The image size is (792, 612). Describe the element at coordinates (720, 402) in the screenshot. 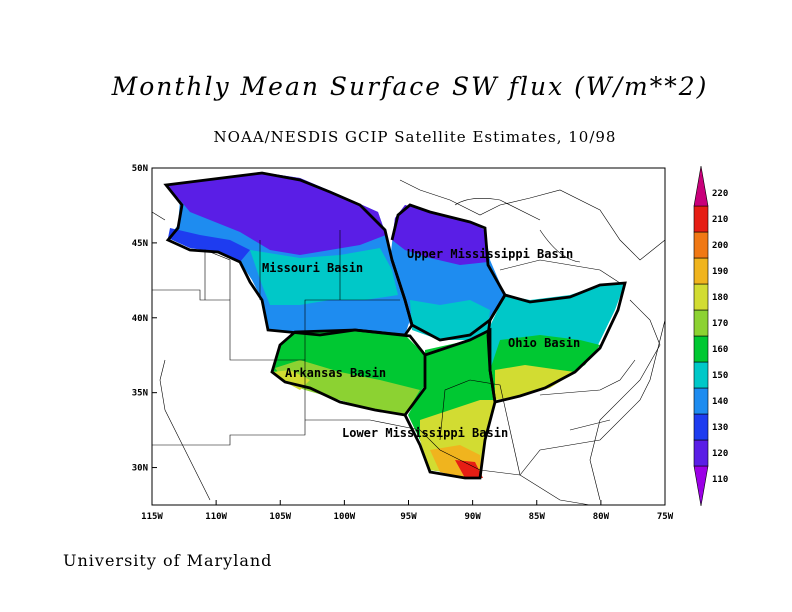

I see `colorbar-label: 140` at that location.